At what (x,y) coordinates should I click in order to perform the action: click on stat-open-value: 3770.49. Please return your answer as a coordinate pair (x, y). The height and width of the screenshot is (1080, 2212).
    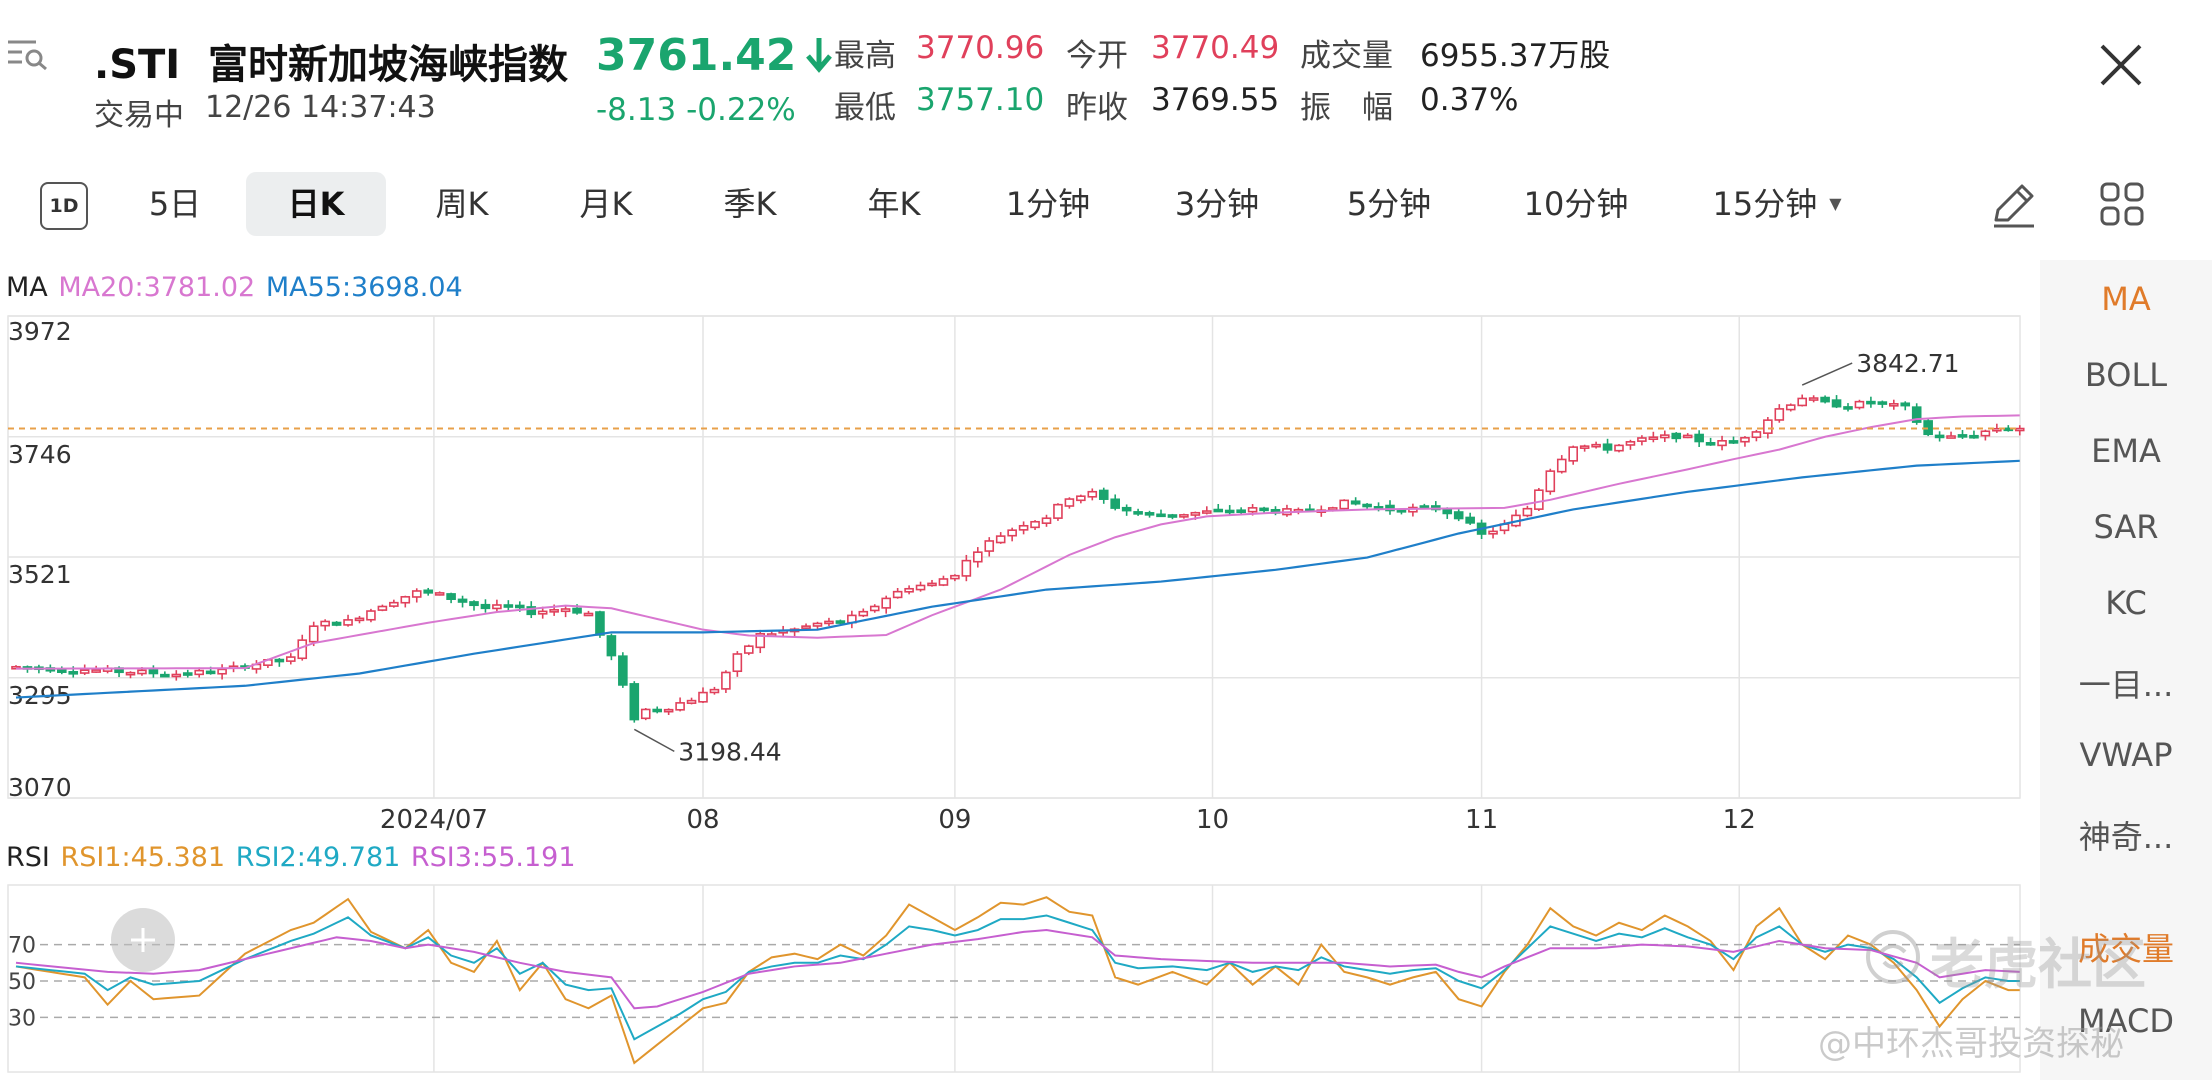
    Looking at the image, I should click on (1215, 48).